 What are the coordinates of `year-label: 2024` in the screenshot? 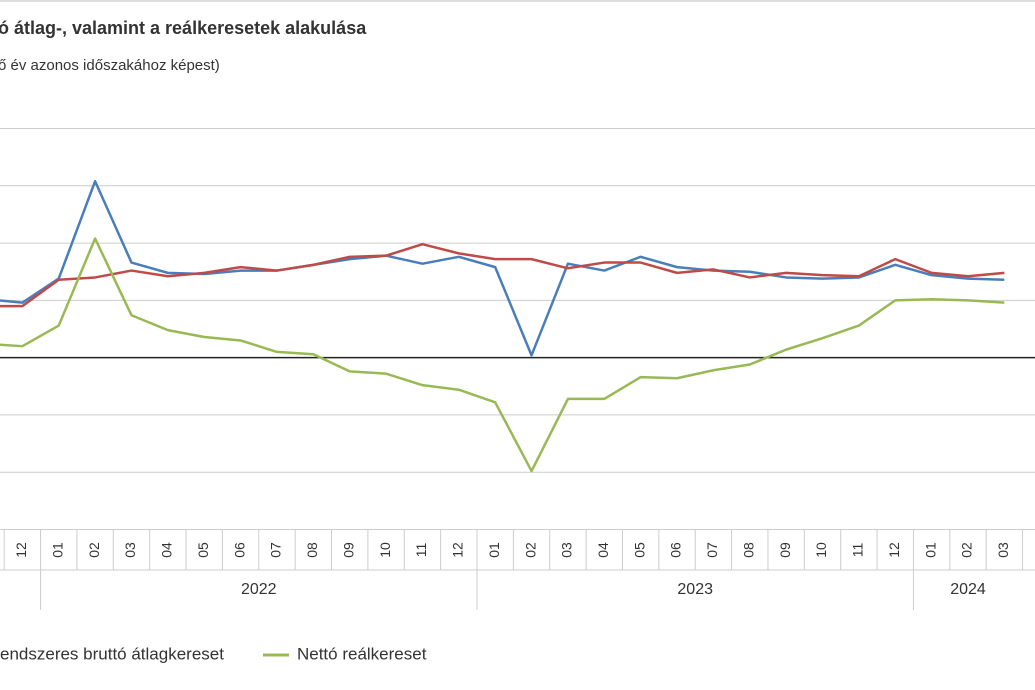 It's located at (968, 589).